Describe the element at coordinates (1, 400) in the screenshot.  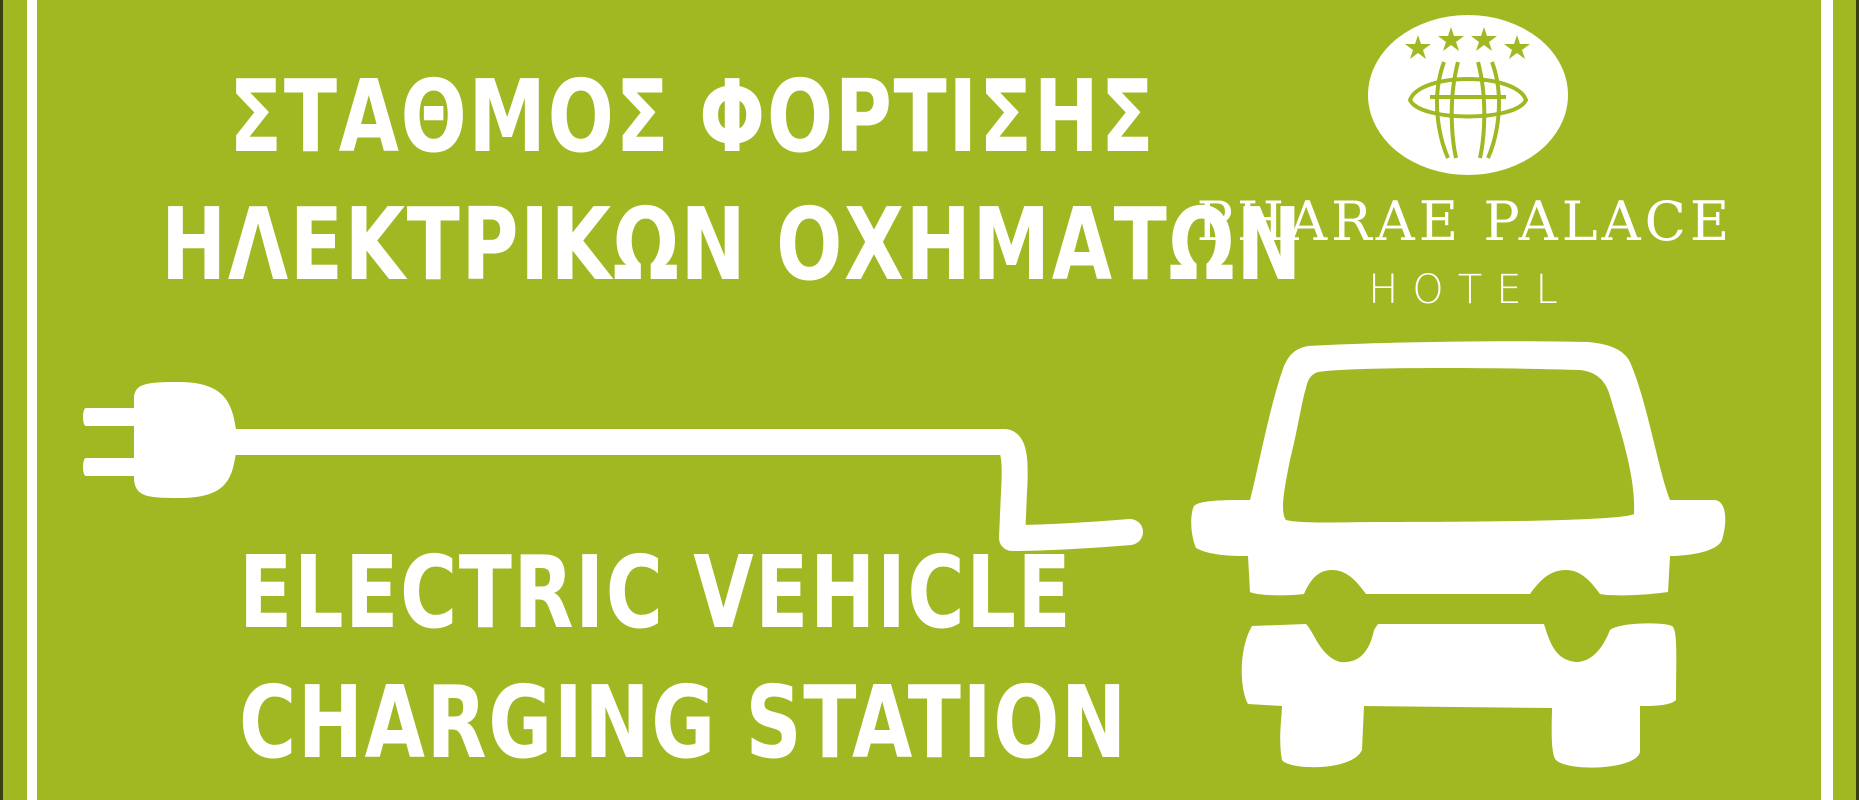
I see `frame-edge-left` at that location.